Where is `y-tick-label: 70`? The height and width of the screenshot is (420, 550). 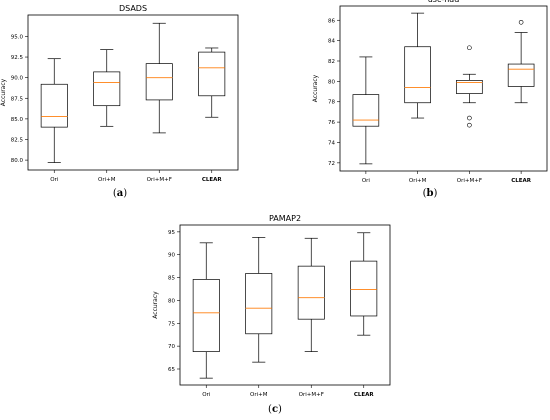
y-tick-label: 70 is located at coordinates (171, 347).